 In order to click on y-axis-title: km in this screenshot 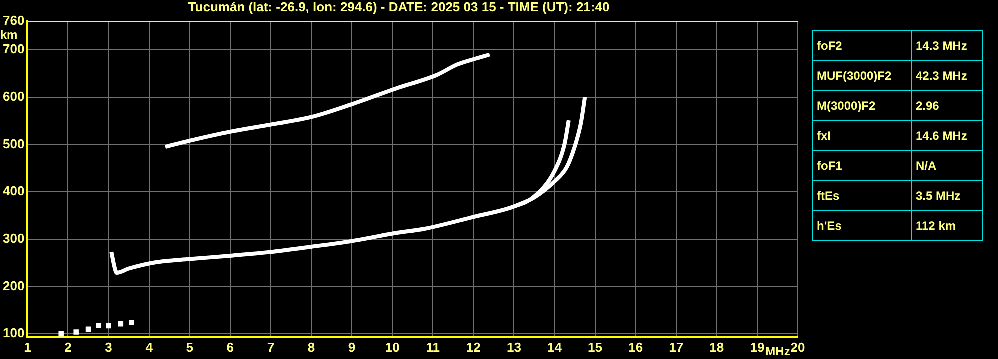, I will do `click(9, 35)`.